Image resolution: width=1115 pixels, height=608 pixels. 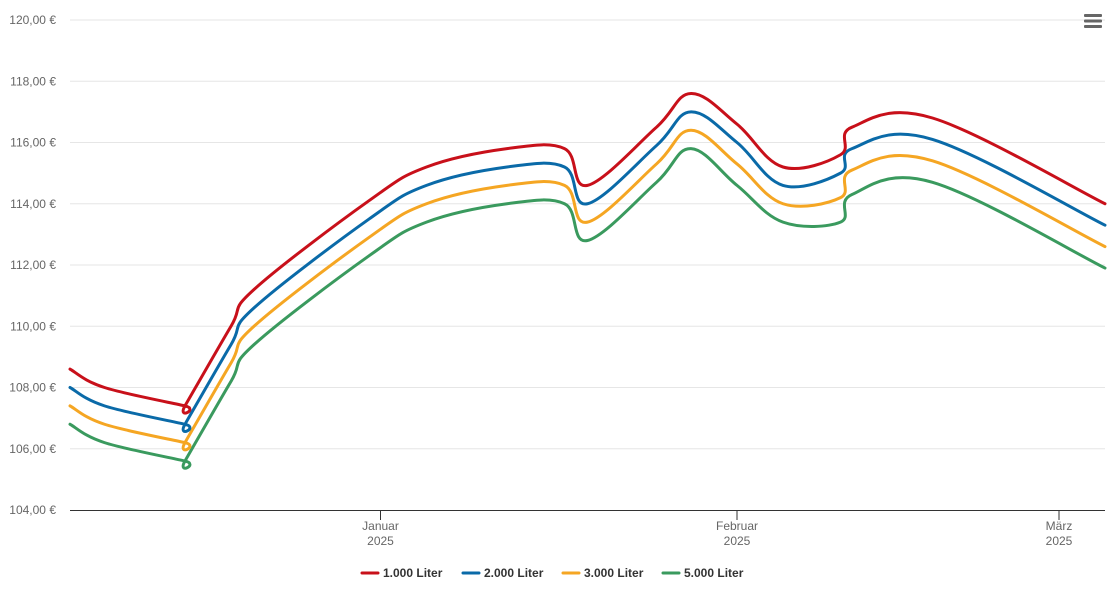 What do you see at coordinates (32, 388) in the screenshot?
I see `y-tick-label: 108,00 €` at bounding box center [32, 388].